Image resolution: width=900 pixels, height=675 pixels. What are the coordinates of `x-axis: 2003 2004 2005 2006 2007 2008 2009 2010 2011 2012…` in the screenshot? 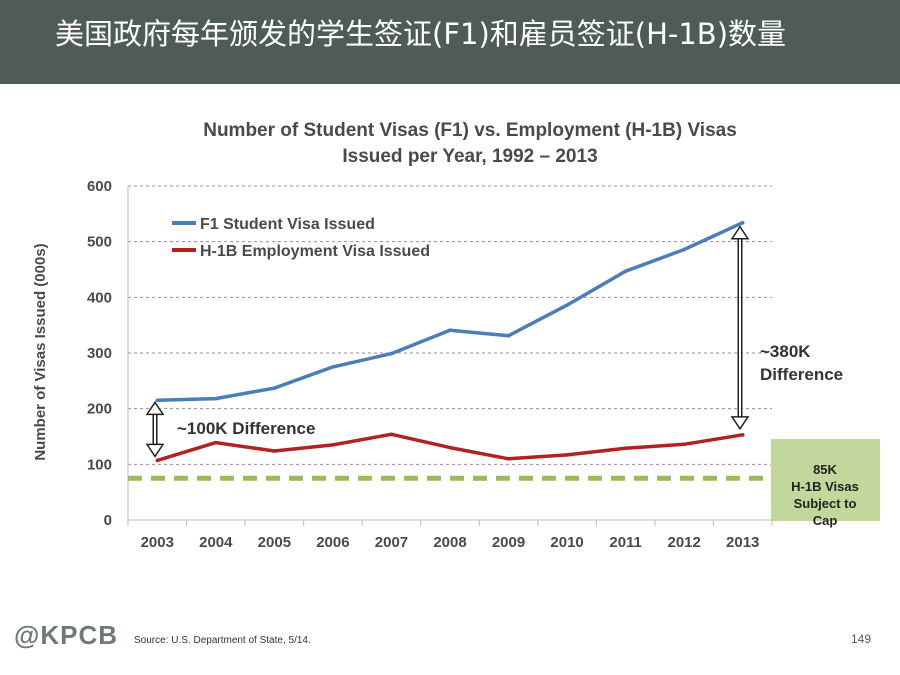 It's located at (450, 535).